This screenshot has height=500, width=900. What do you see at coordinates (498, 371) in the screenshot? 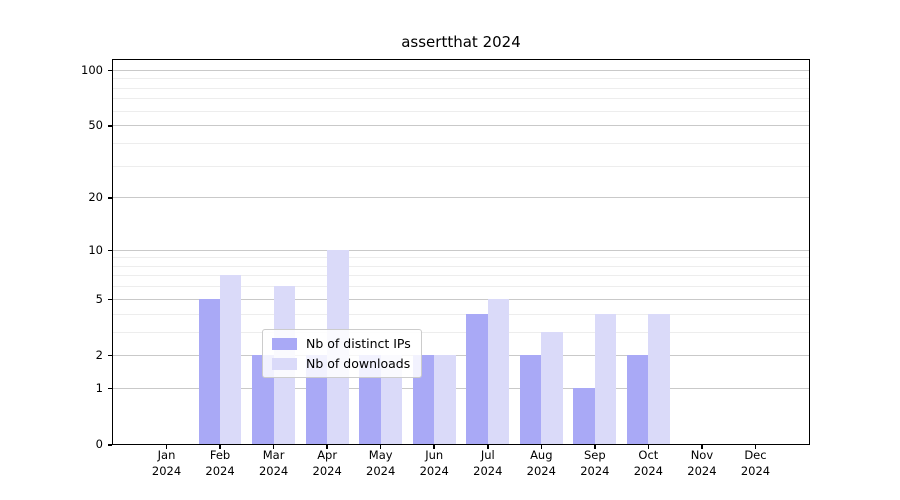
I see `bar-jul-downloads` at bounding box center [498, 371].